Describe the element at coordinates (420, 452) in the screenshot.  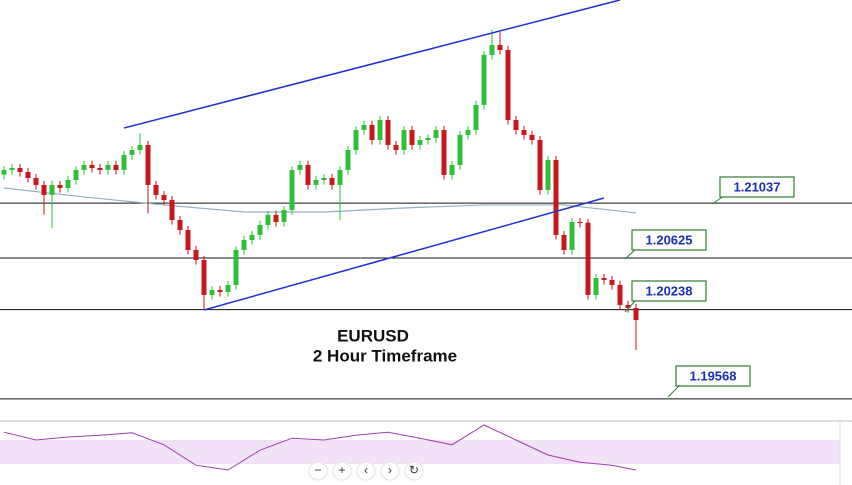
I see `rsi-band` at that location.